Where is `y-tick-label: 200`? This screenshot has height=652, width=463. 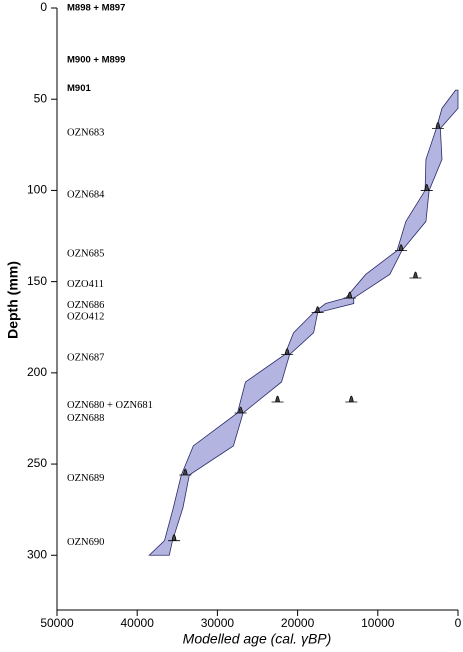
y-tick-label: 200 is located at coordinates (37, 372).